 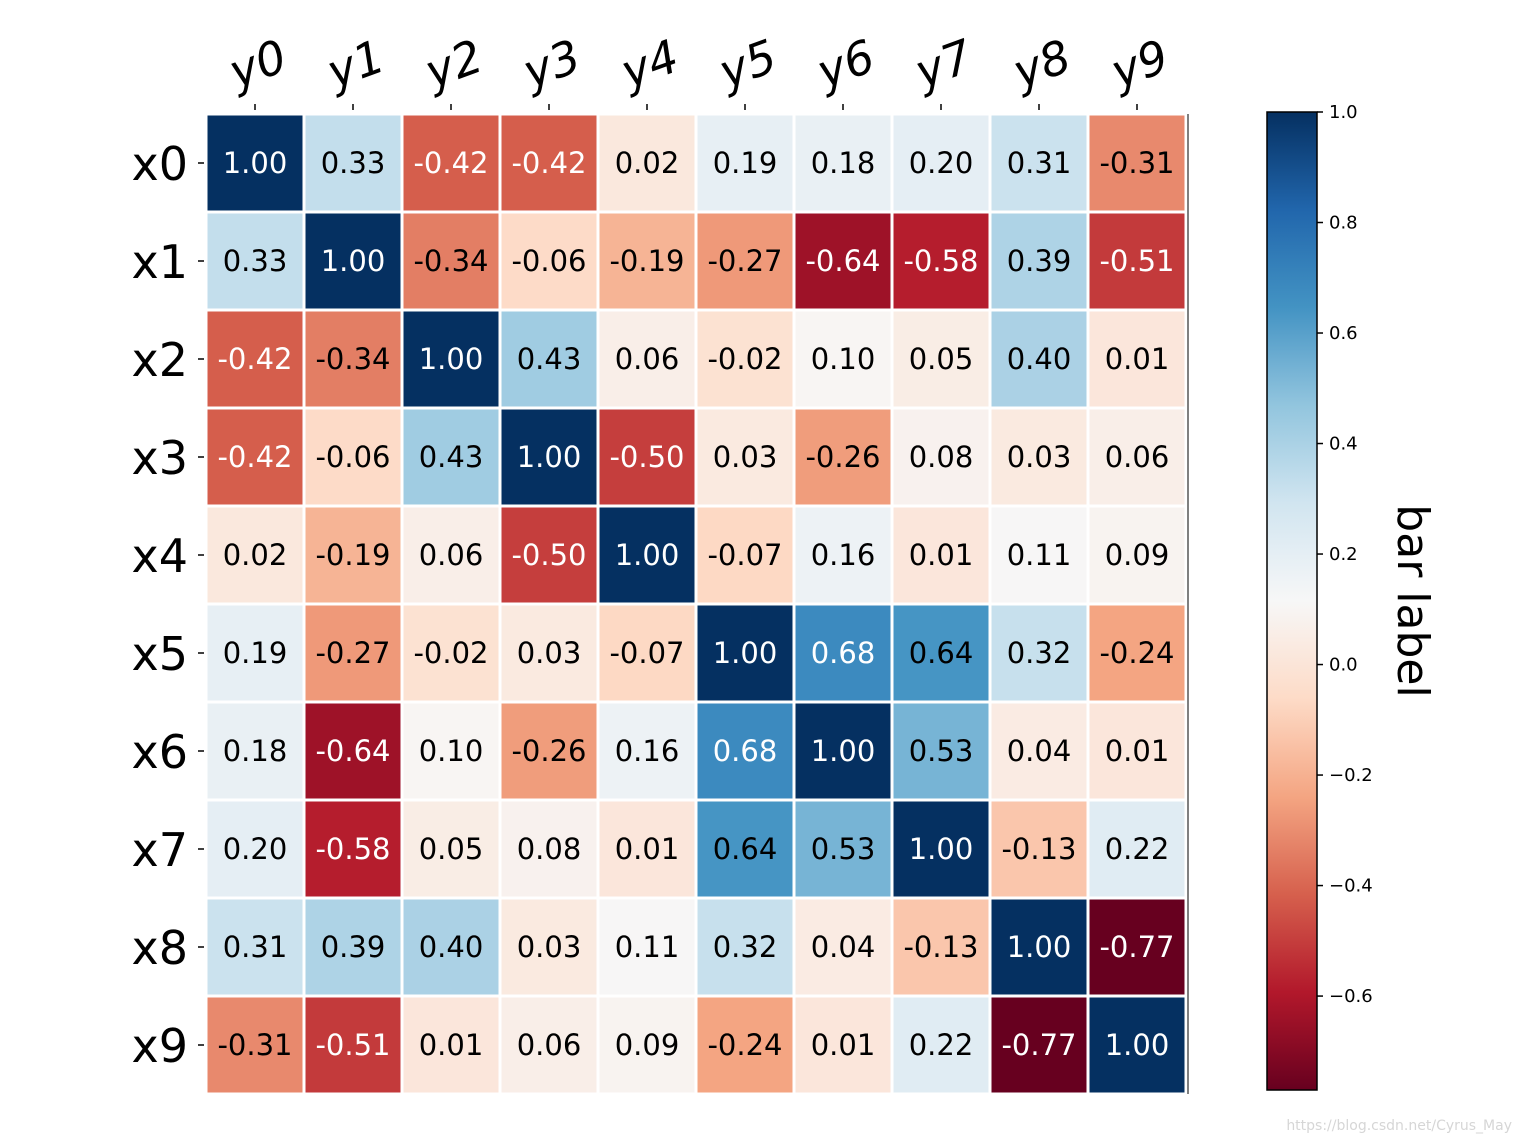 What do you see at coordinates (940, 947) in the screenshot?
I see `cell-value-label: -0.13` at bounding box center [940, 947].